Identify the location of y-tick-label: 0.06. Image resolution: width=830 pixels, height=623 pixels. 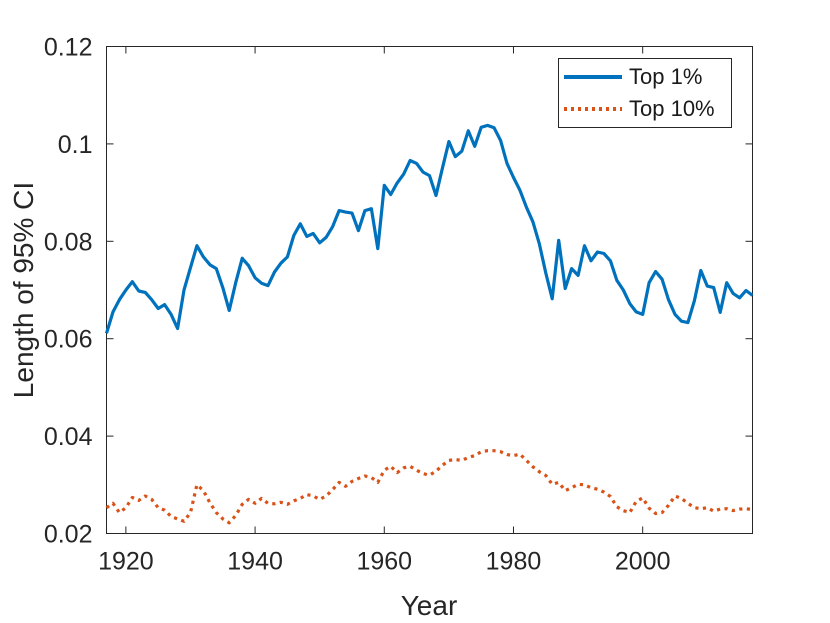
(68, 340).